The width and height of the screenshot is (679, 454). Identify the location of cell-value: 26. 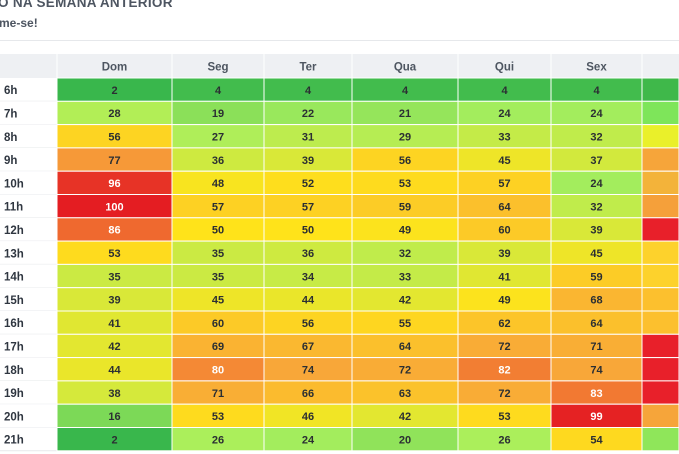
(504, 440).